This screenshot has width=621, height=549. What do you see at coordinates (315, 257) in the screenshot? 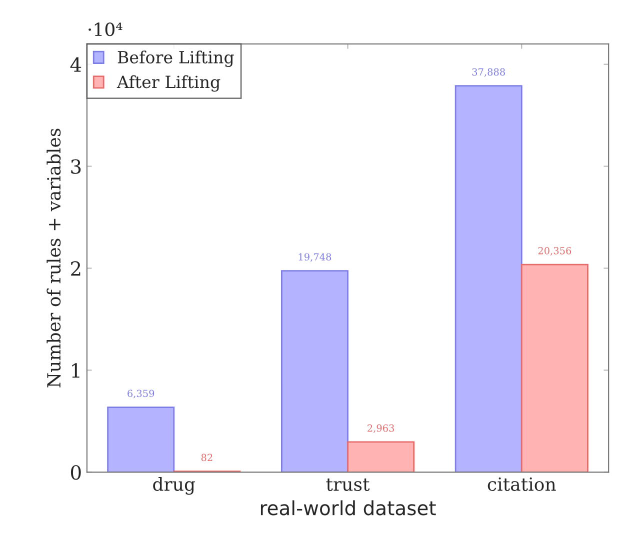
I see `annotation: 19,748` at bounding box center [315, 257].